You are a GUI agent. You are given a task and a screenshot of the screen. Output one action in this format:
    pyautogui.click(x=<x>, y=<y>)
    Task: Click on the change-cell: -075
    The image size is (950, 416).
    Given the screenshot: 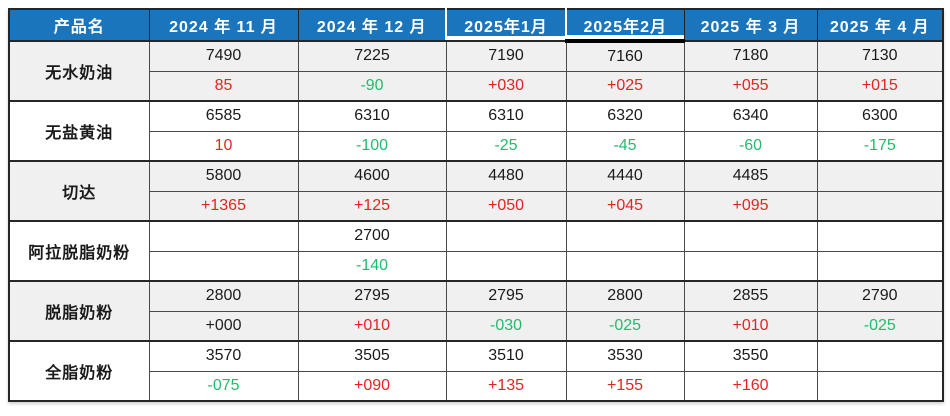 What is the action you would take?
    pyautogui.click(x=223, y=386)
    